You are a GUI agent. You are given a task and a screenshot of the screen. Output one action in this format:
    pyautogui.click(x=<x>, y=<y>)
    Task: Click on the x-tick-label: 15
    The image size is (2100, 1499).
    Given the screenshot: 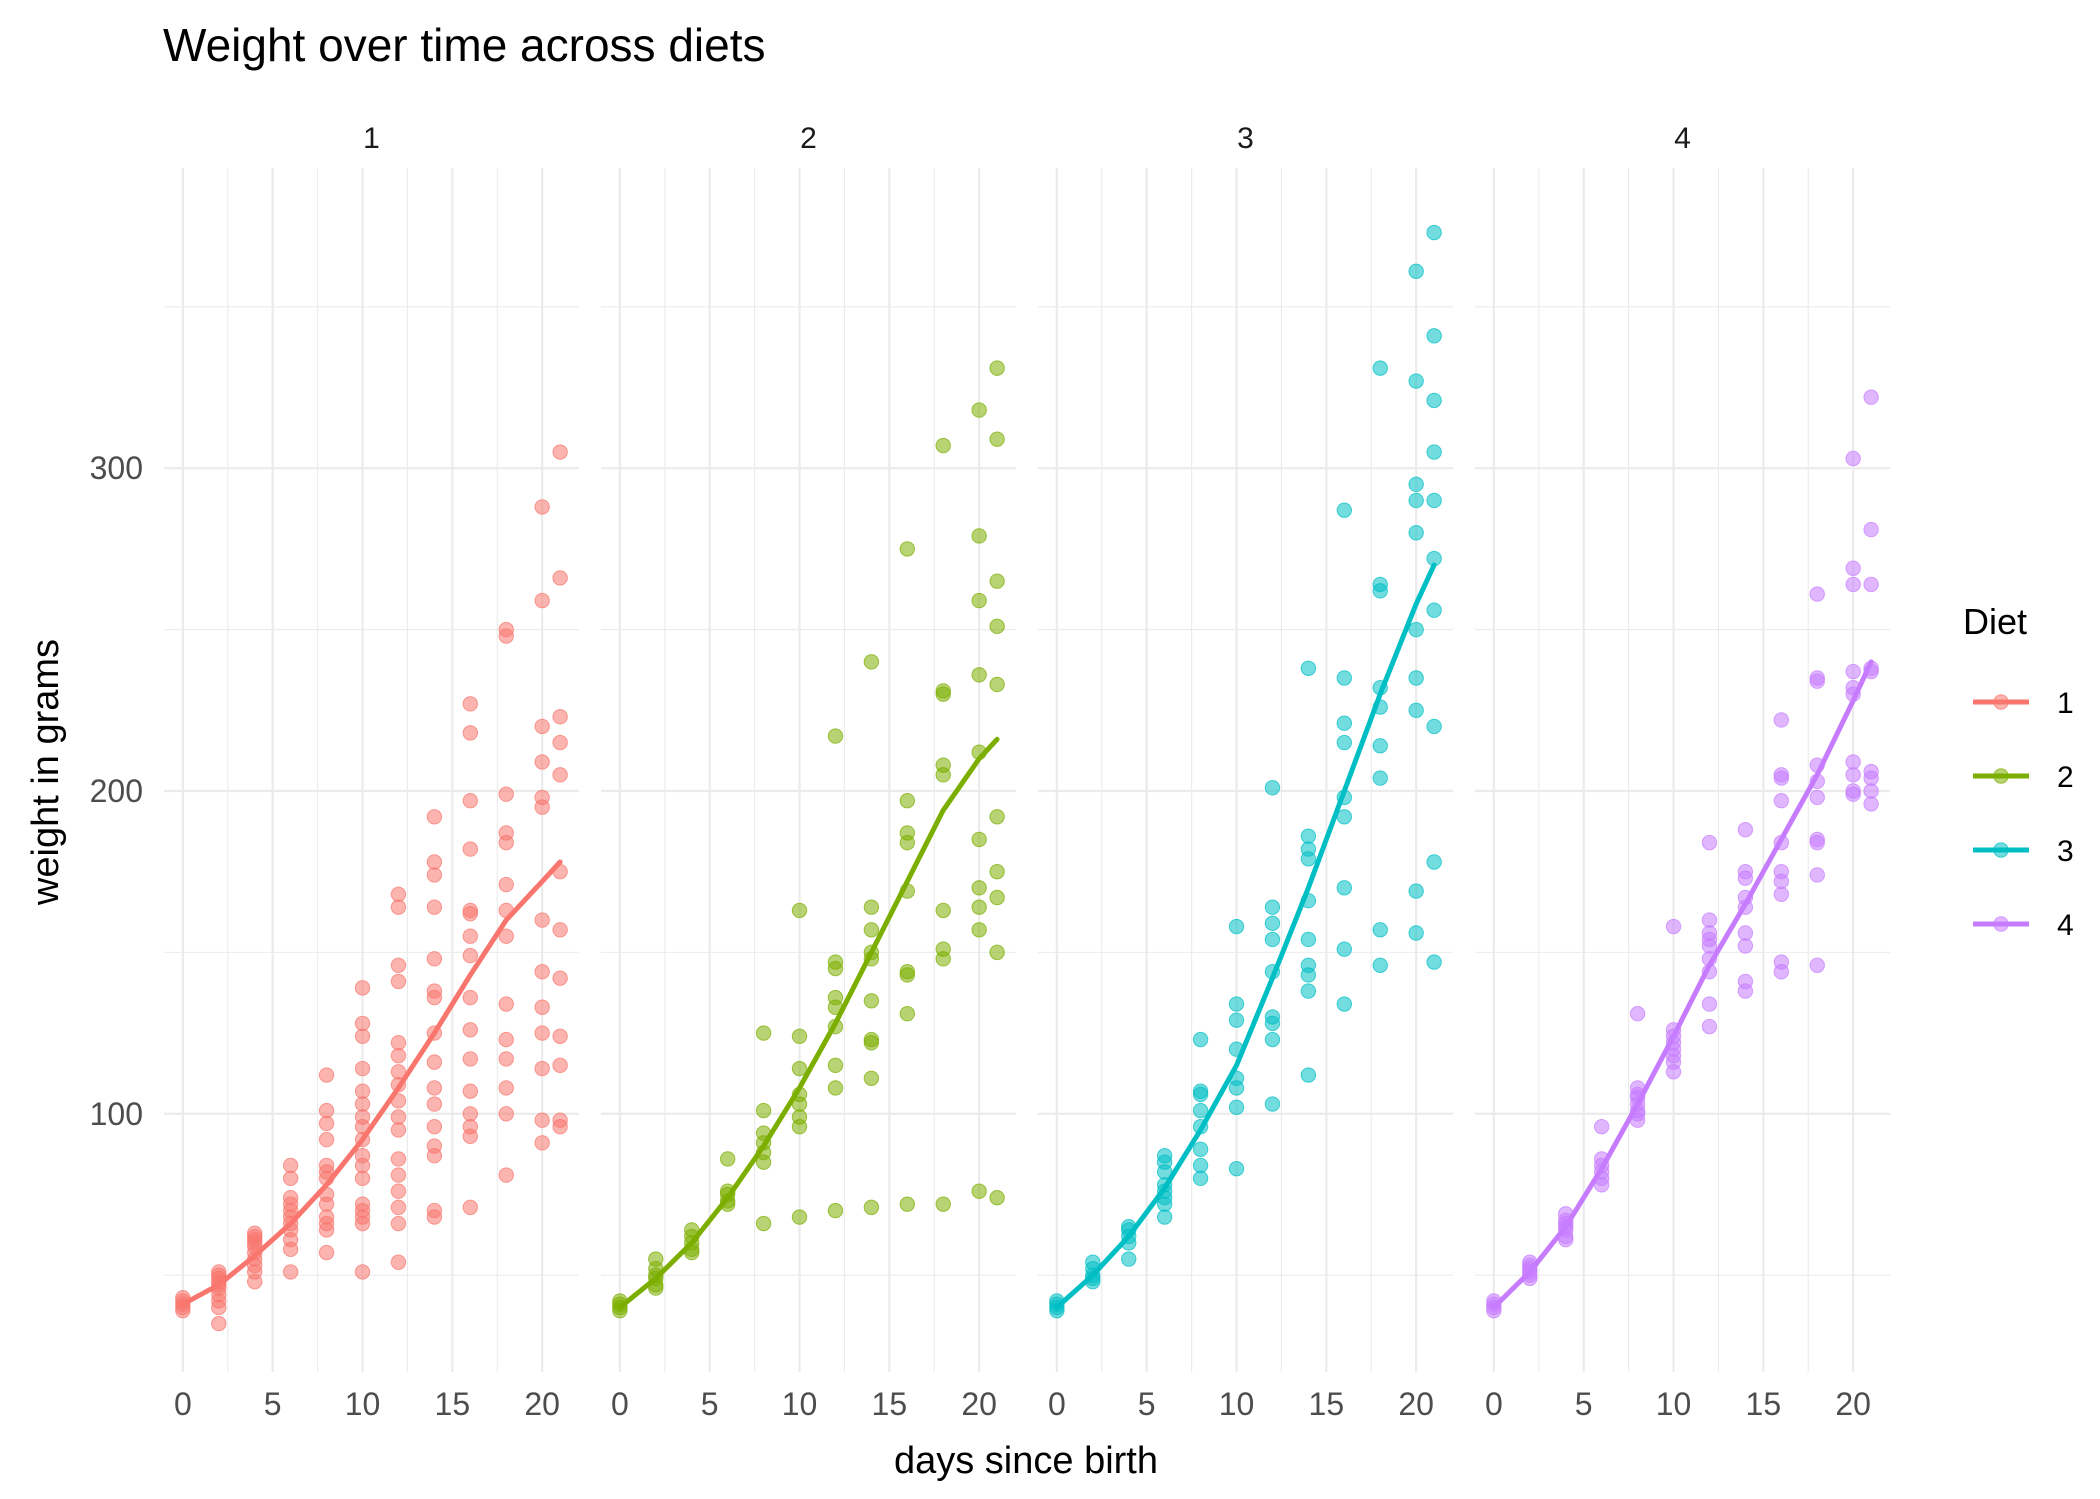 What is the action you would take?
    pyautogui.click(x=890, y=1404)
    